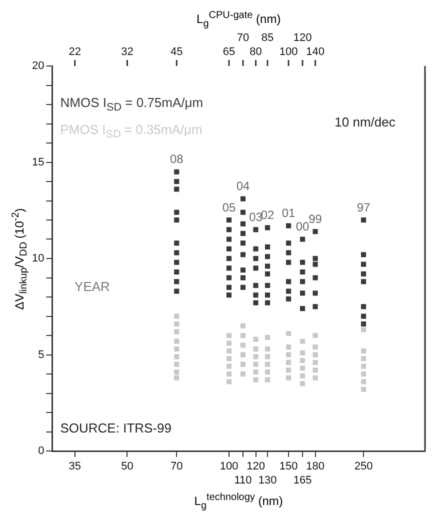  I want to click on text: 100, so click(288, 52).